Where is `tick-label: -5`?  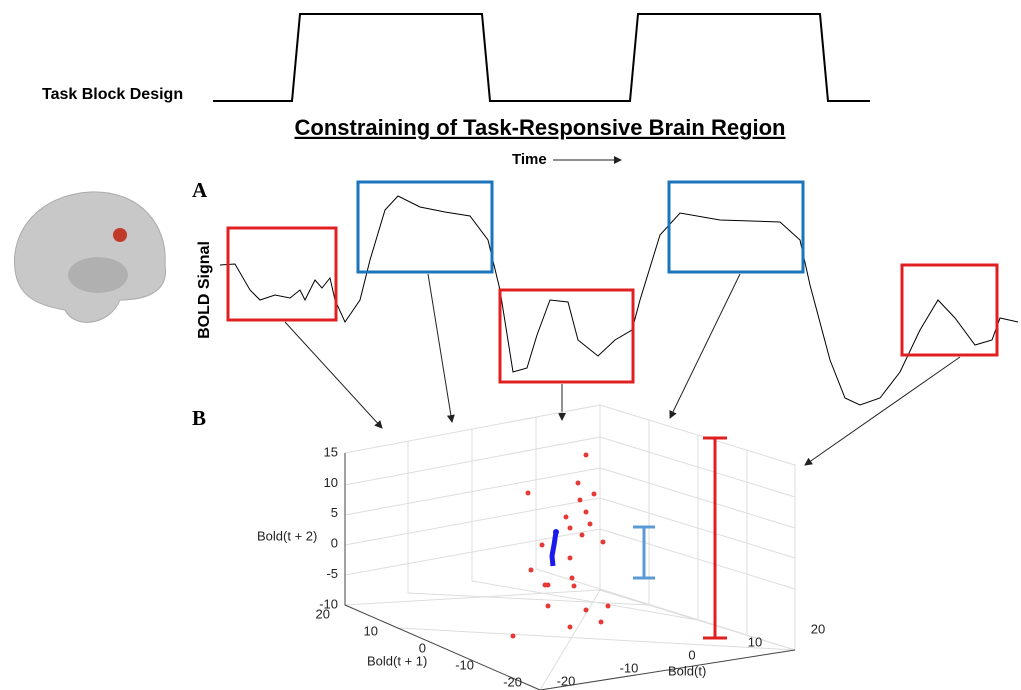
tick-label: -5 is located at coordinates (332, 573).